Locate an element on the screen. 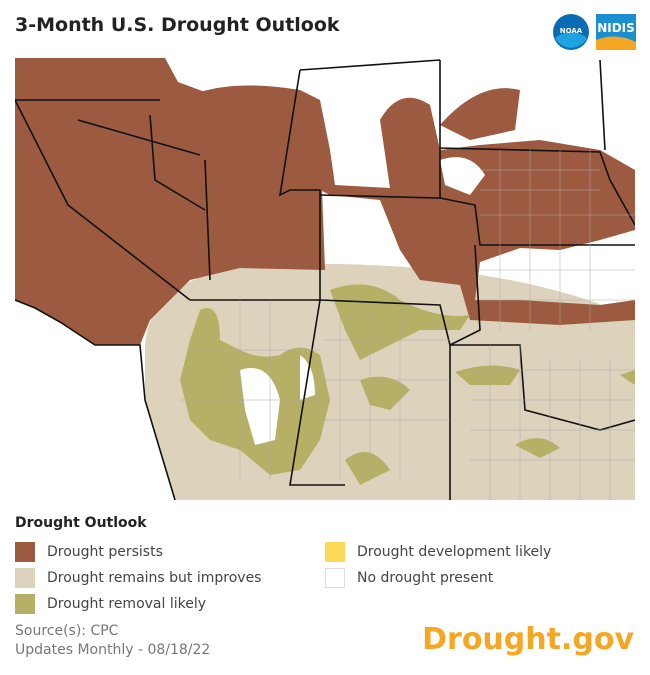 This screenshot has width=650, height=675. no-drought-area is located at coordinates (475, 199).